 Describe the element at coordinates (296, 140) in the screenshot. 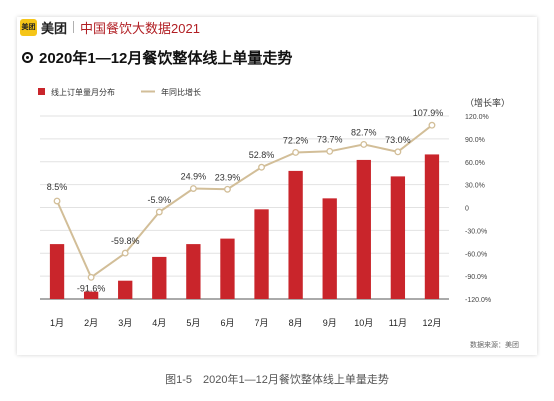

I see `growth-data-label: 72.2%` at that location.